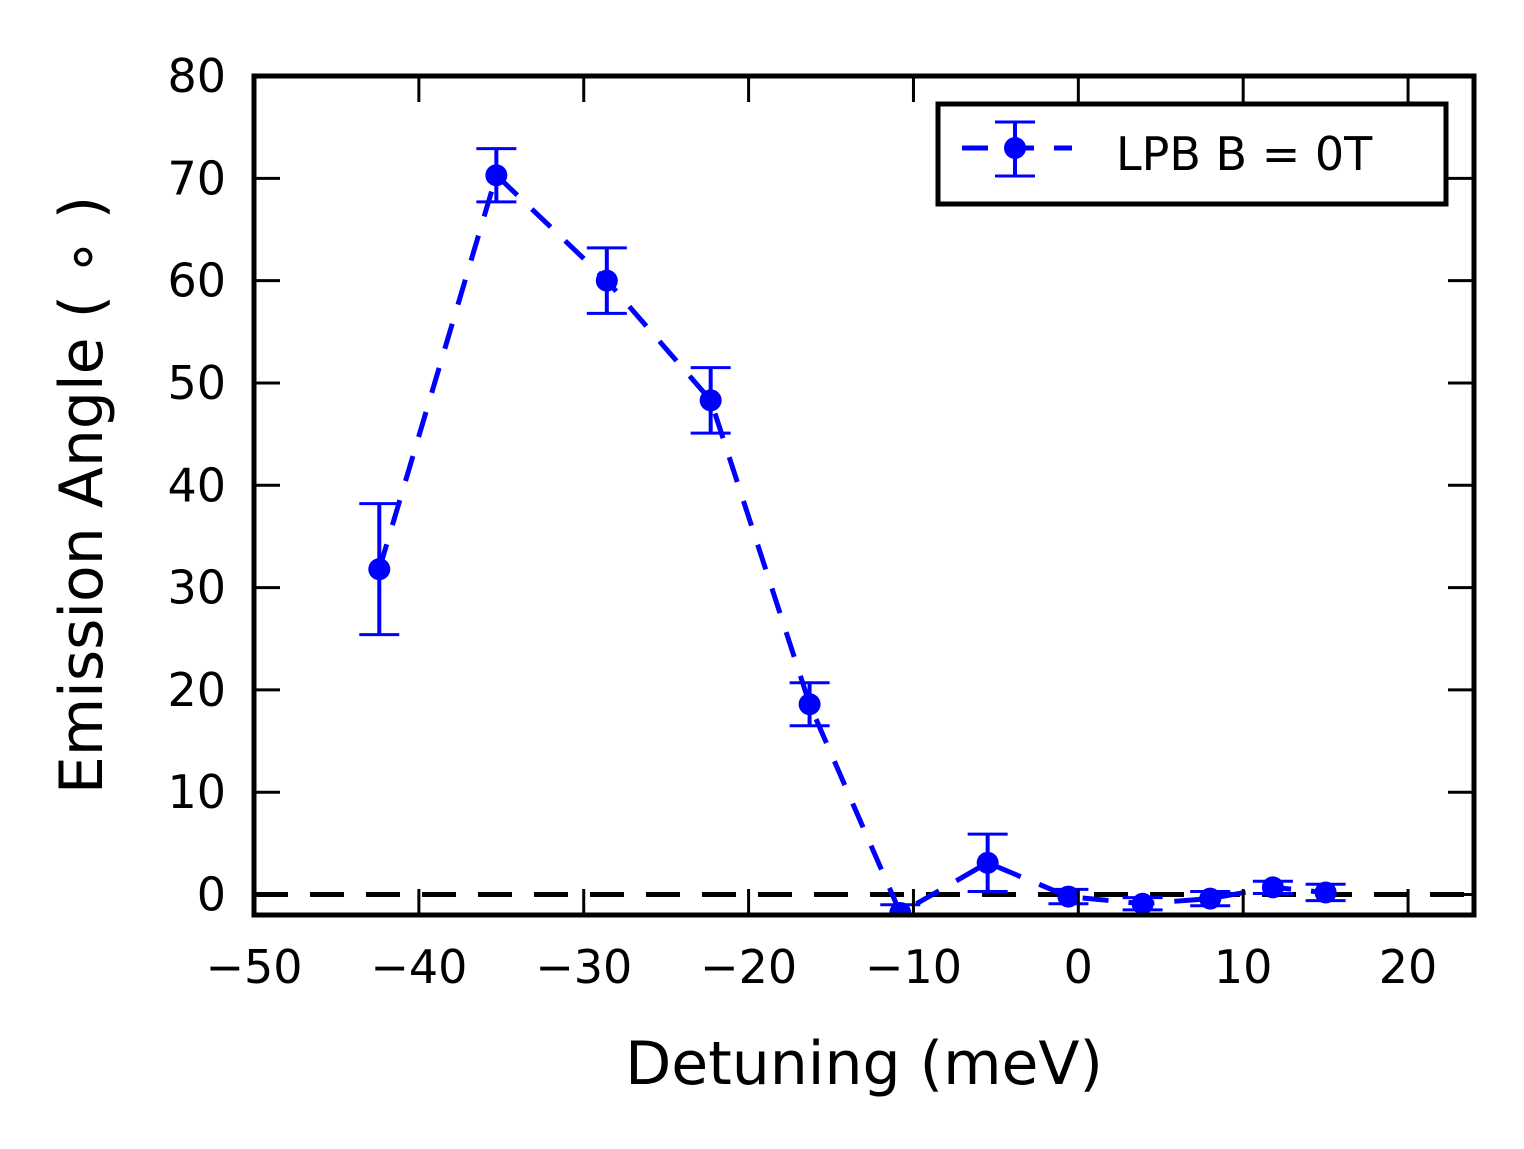 This screenshot has height=1149, width=1524. Describe the element at coordinates (196, 690) in the screenshot. I see `y-tick-label: 20` at that location.